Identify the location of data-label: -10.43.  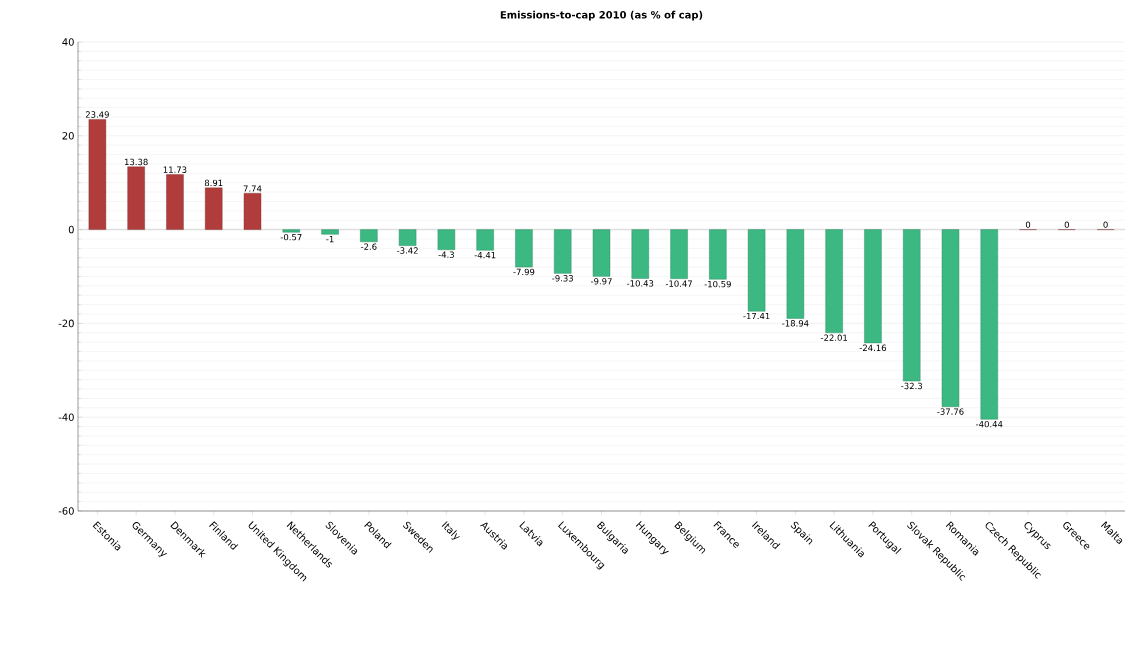
(640, 283).